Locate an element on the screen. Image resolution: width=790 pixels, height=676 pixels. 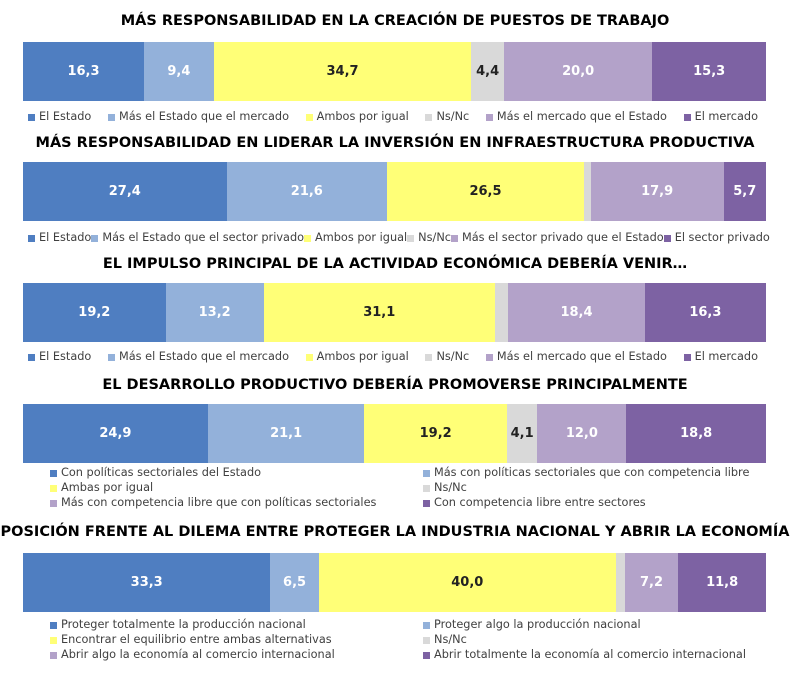
data-label: 19,2 is located at coordinates (435, 433).